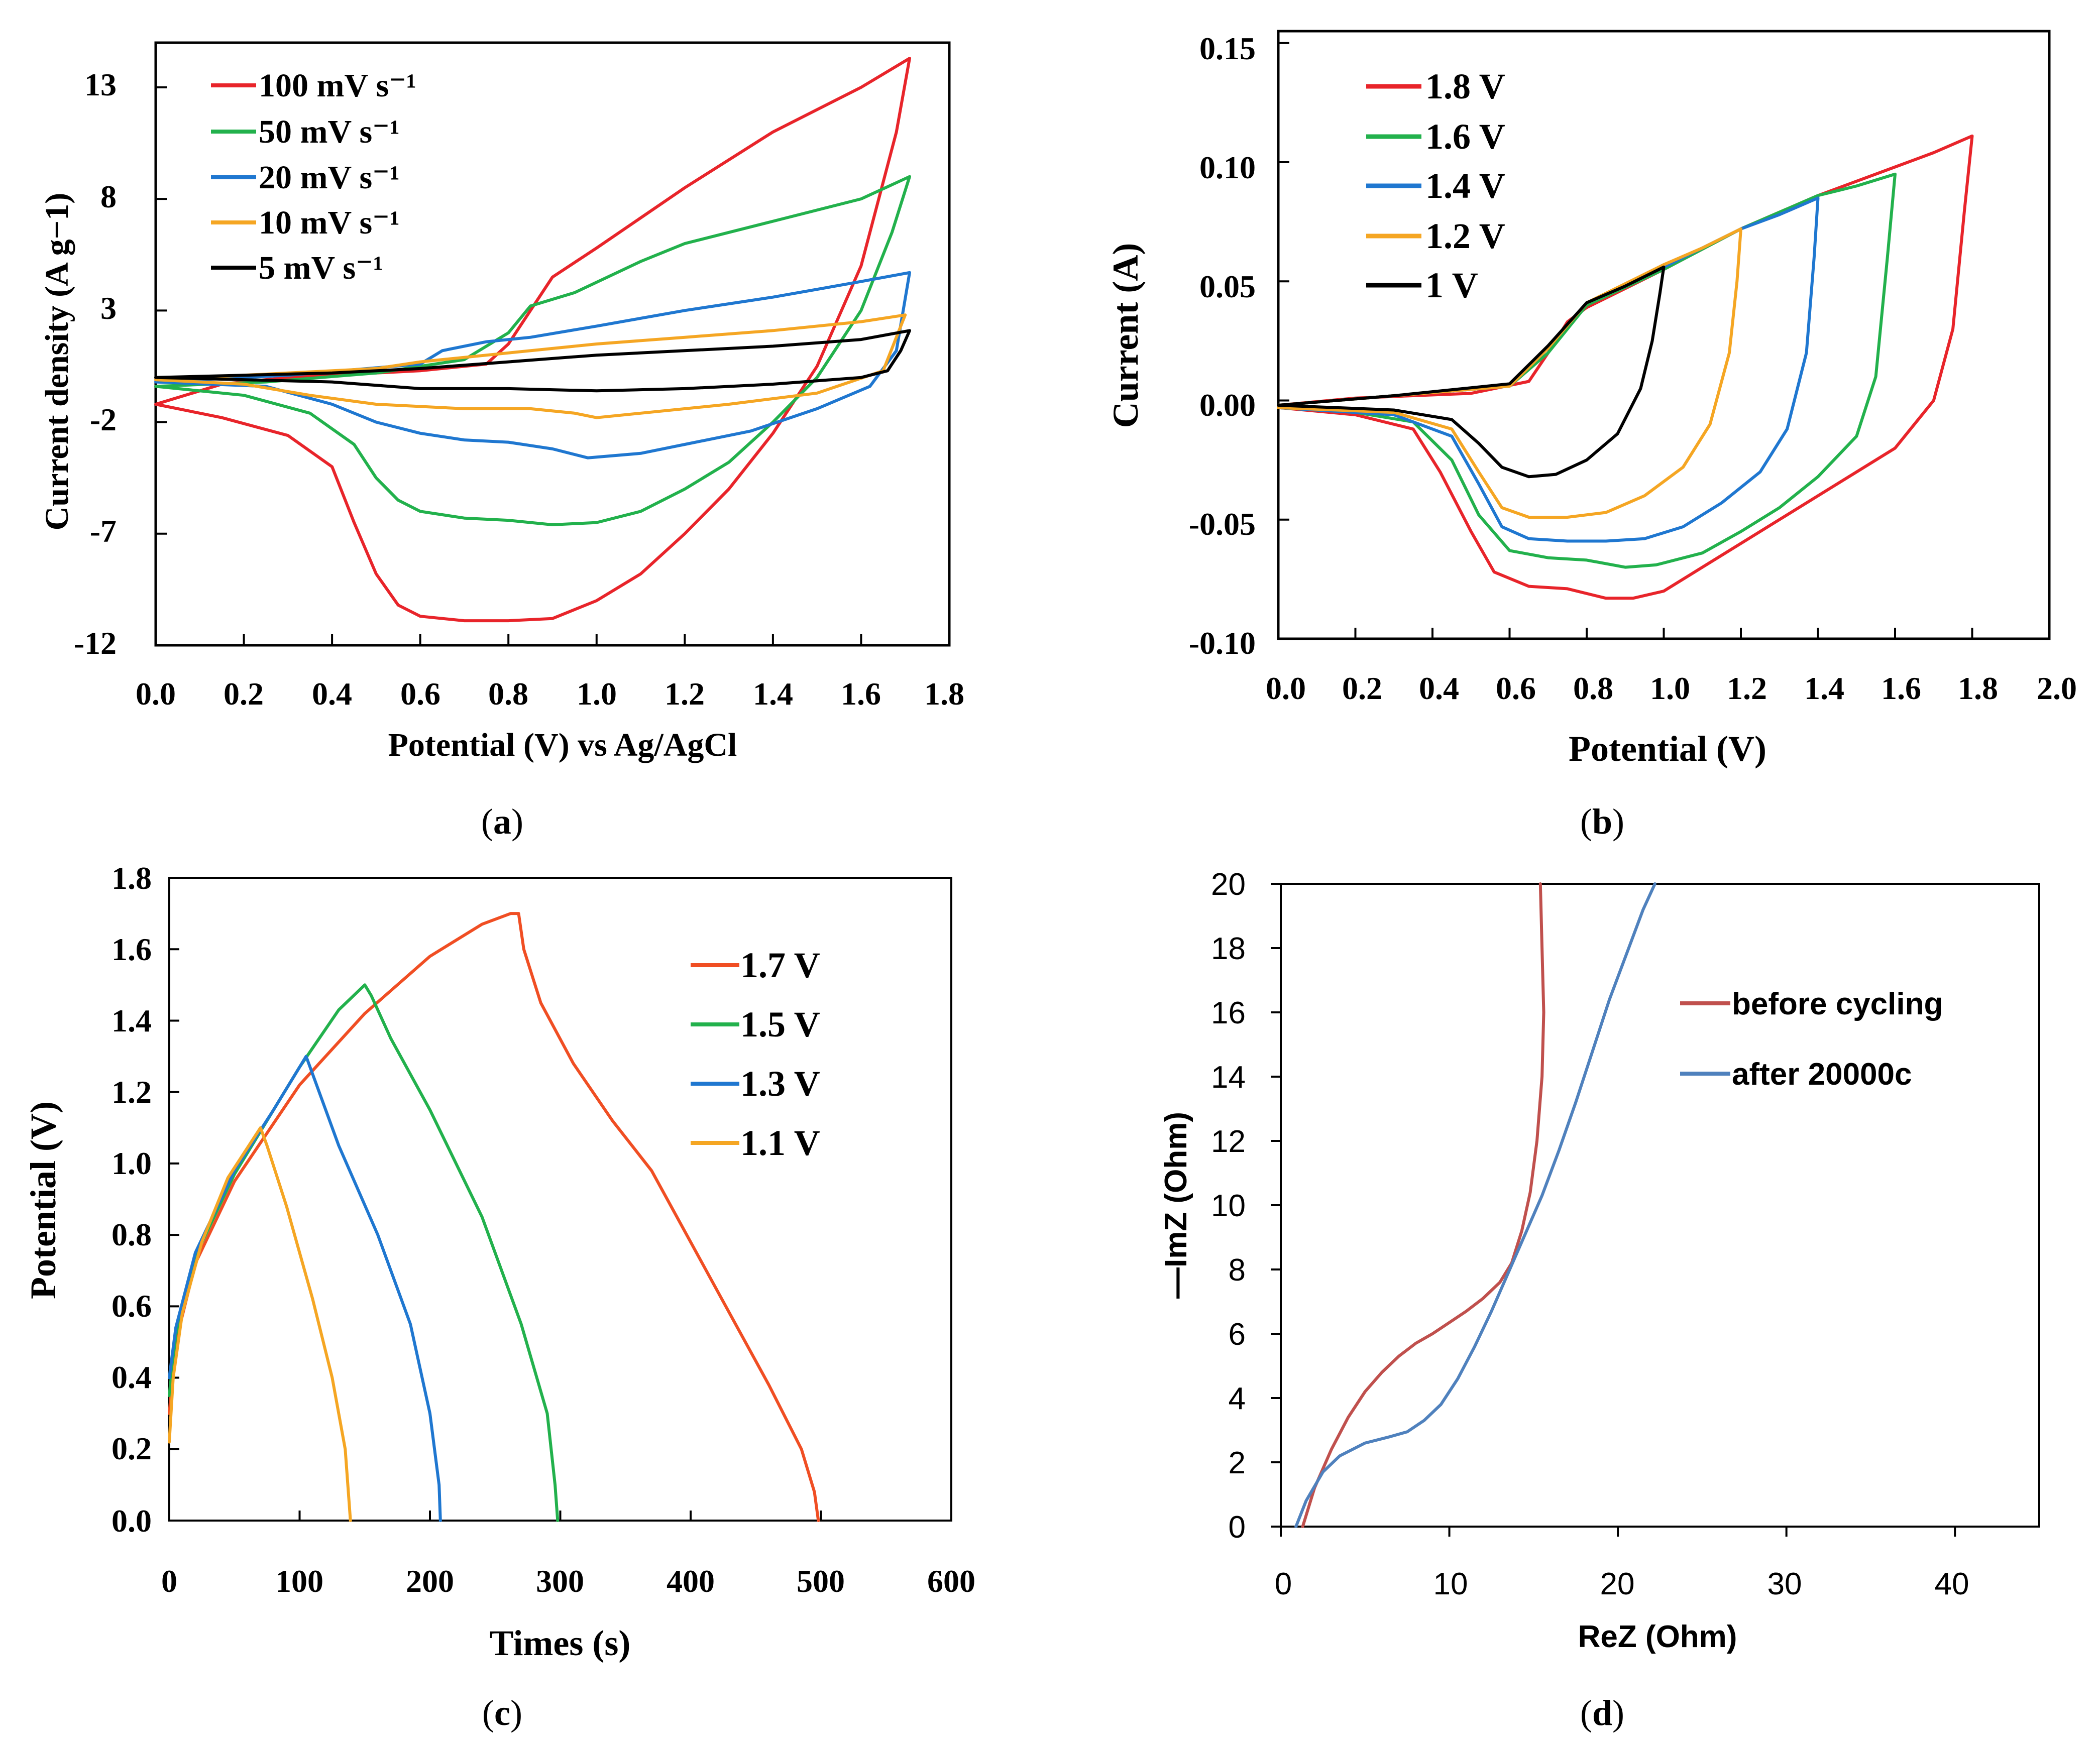 This screenshot has width=2100, height=1738. Describe the element at coordinates (1660, 1206) in the screenshot. I see `chart-d-frame` at that location.